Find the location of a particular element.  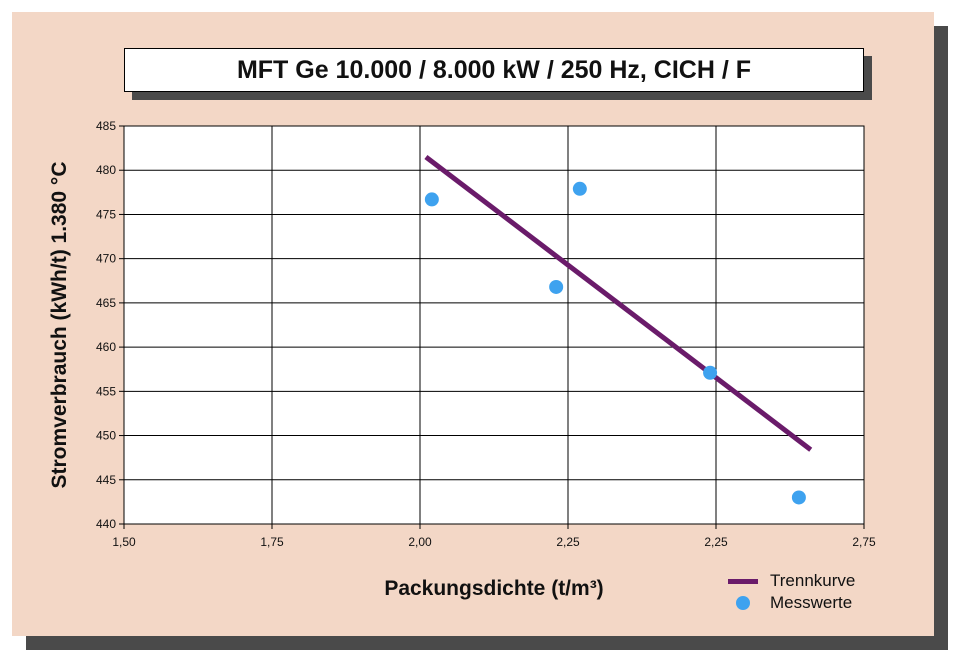

legend-dot-swatch is located at coordinates (743, 603).